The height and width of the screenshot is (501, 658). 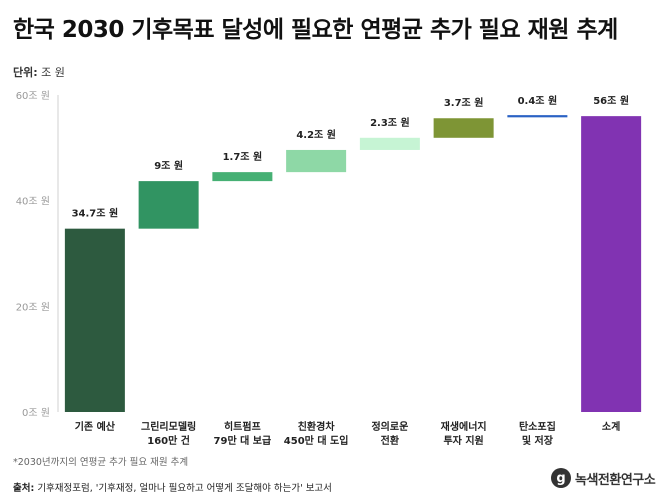 I want to click on data-label: 9조 원, so click(x=168, y=165).